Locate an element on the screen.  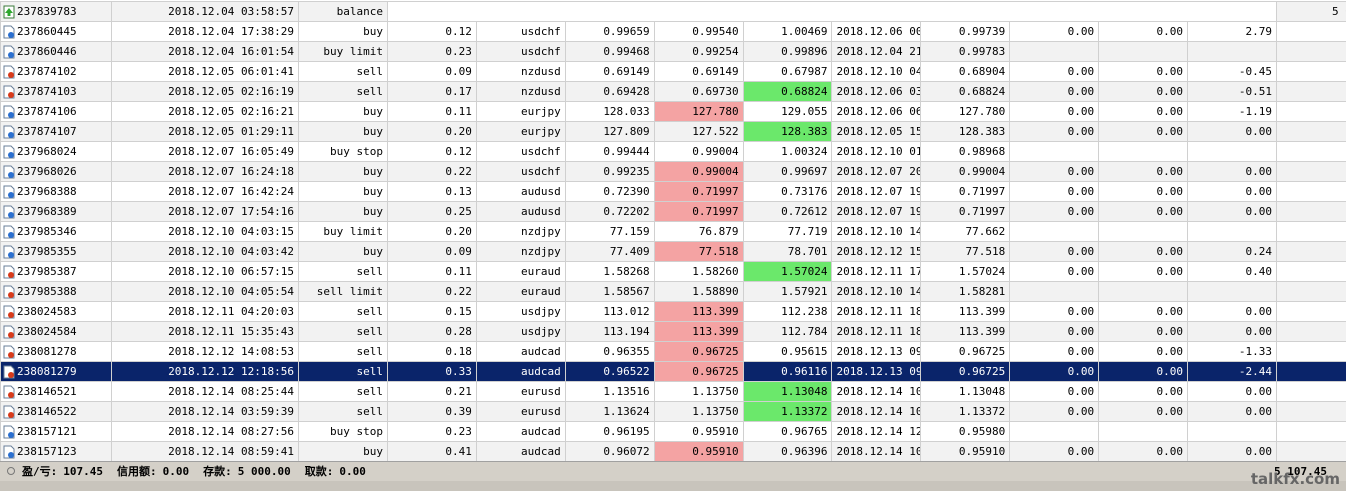
open-time-cell: 2018.12.11 15:35:43 is located at coordinates (205, 331).